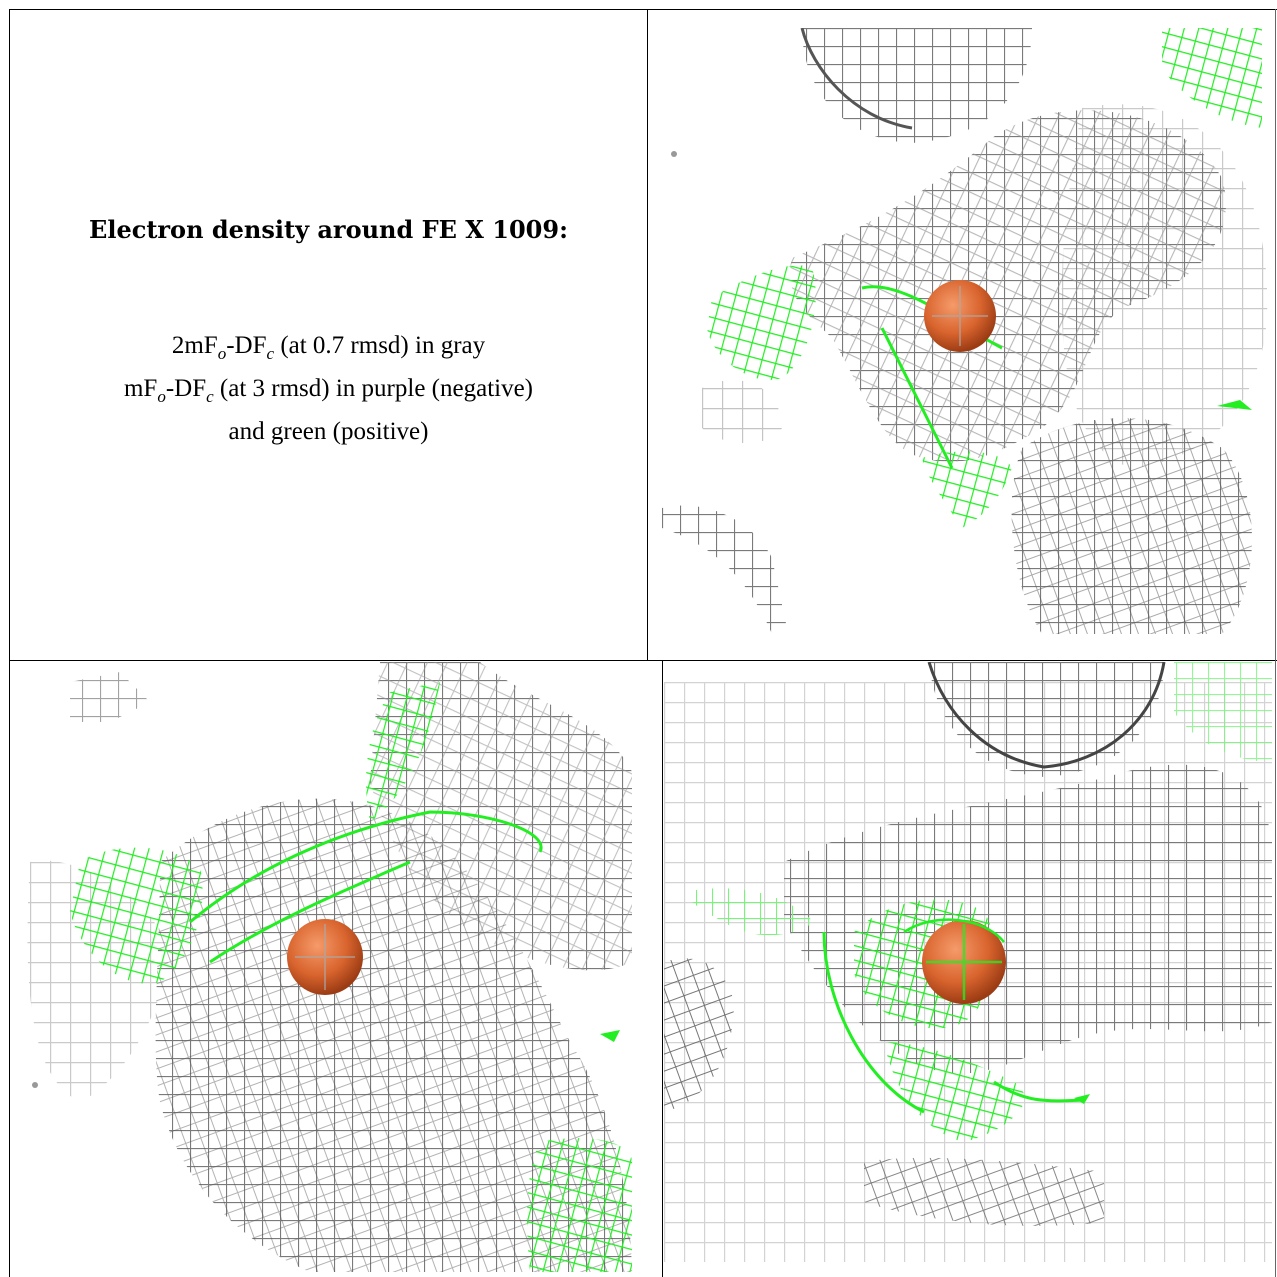 This screenshot has height=1277, width=1277. Describe the element at coordinates (647, 335) in the screenshot. I see `table-divider-vertical-top` at that location.